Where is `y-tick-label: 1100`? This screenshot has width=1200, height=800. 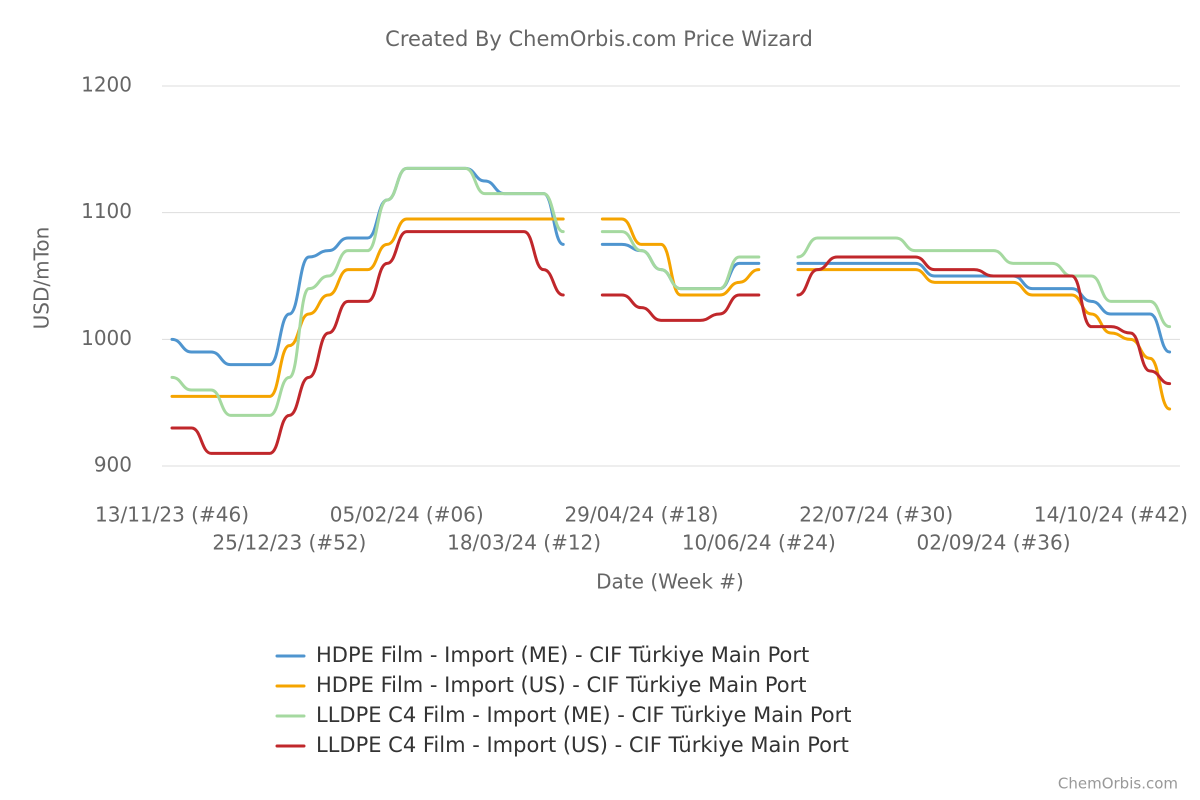
y-tick-label: 1100 is located at coordinates (106, 211).